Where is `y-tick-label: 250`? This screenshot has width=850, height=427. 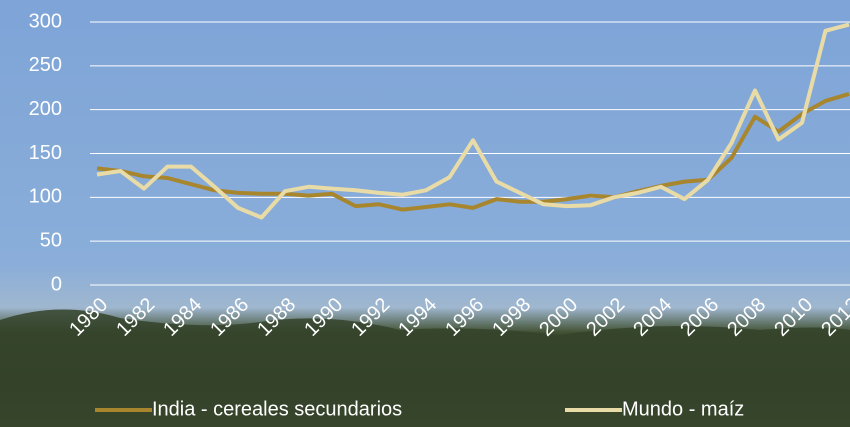
y-tick-label: 250 is located at coordinates (45, 65).